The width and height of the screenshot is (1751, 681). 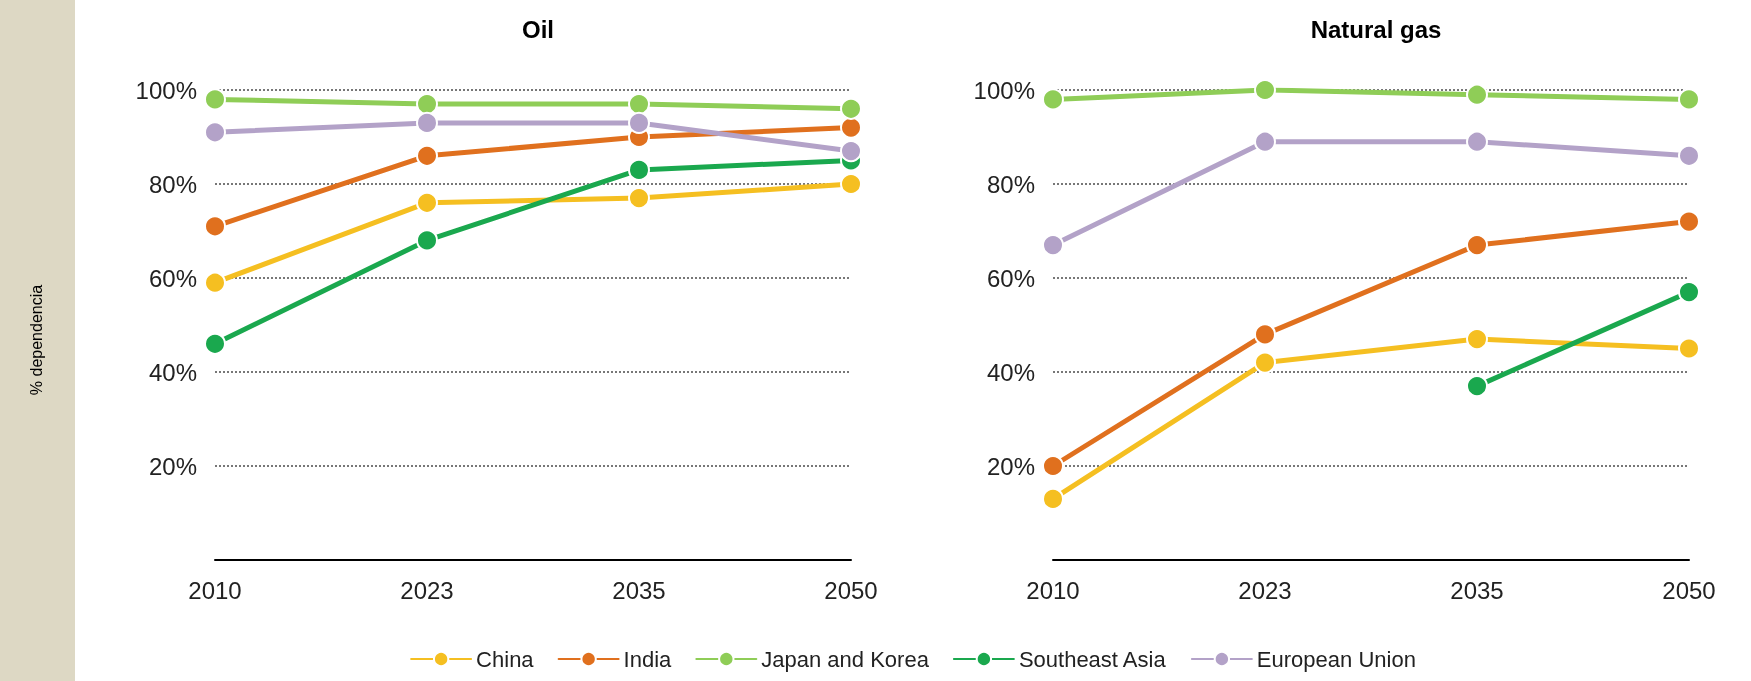 I want to click on legend-label: China, so click(x=505, y=659).